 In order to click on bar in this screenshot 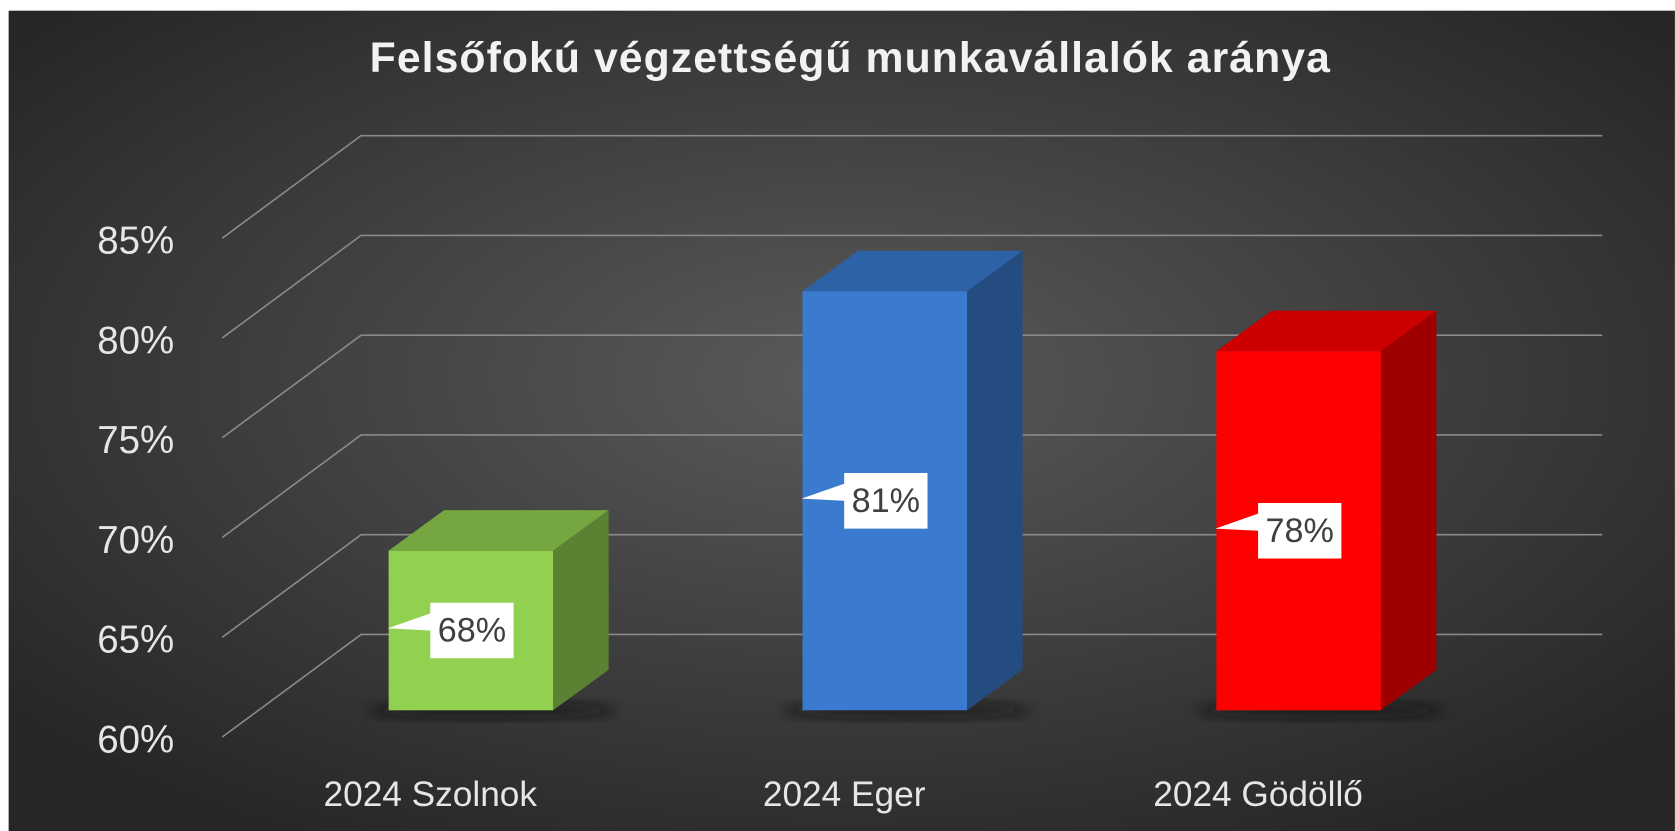, I will do `click(492, 614)`.